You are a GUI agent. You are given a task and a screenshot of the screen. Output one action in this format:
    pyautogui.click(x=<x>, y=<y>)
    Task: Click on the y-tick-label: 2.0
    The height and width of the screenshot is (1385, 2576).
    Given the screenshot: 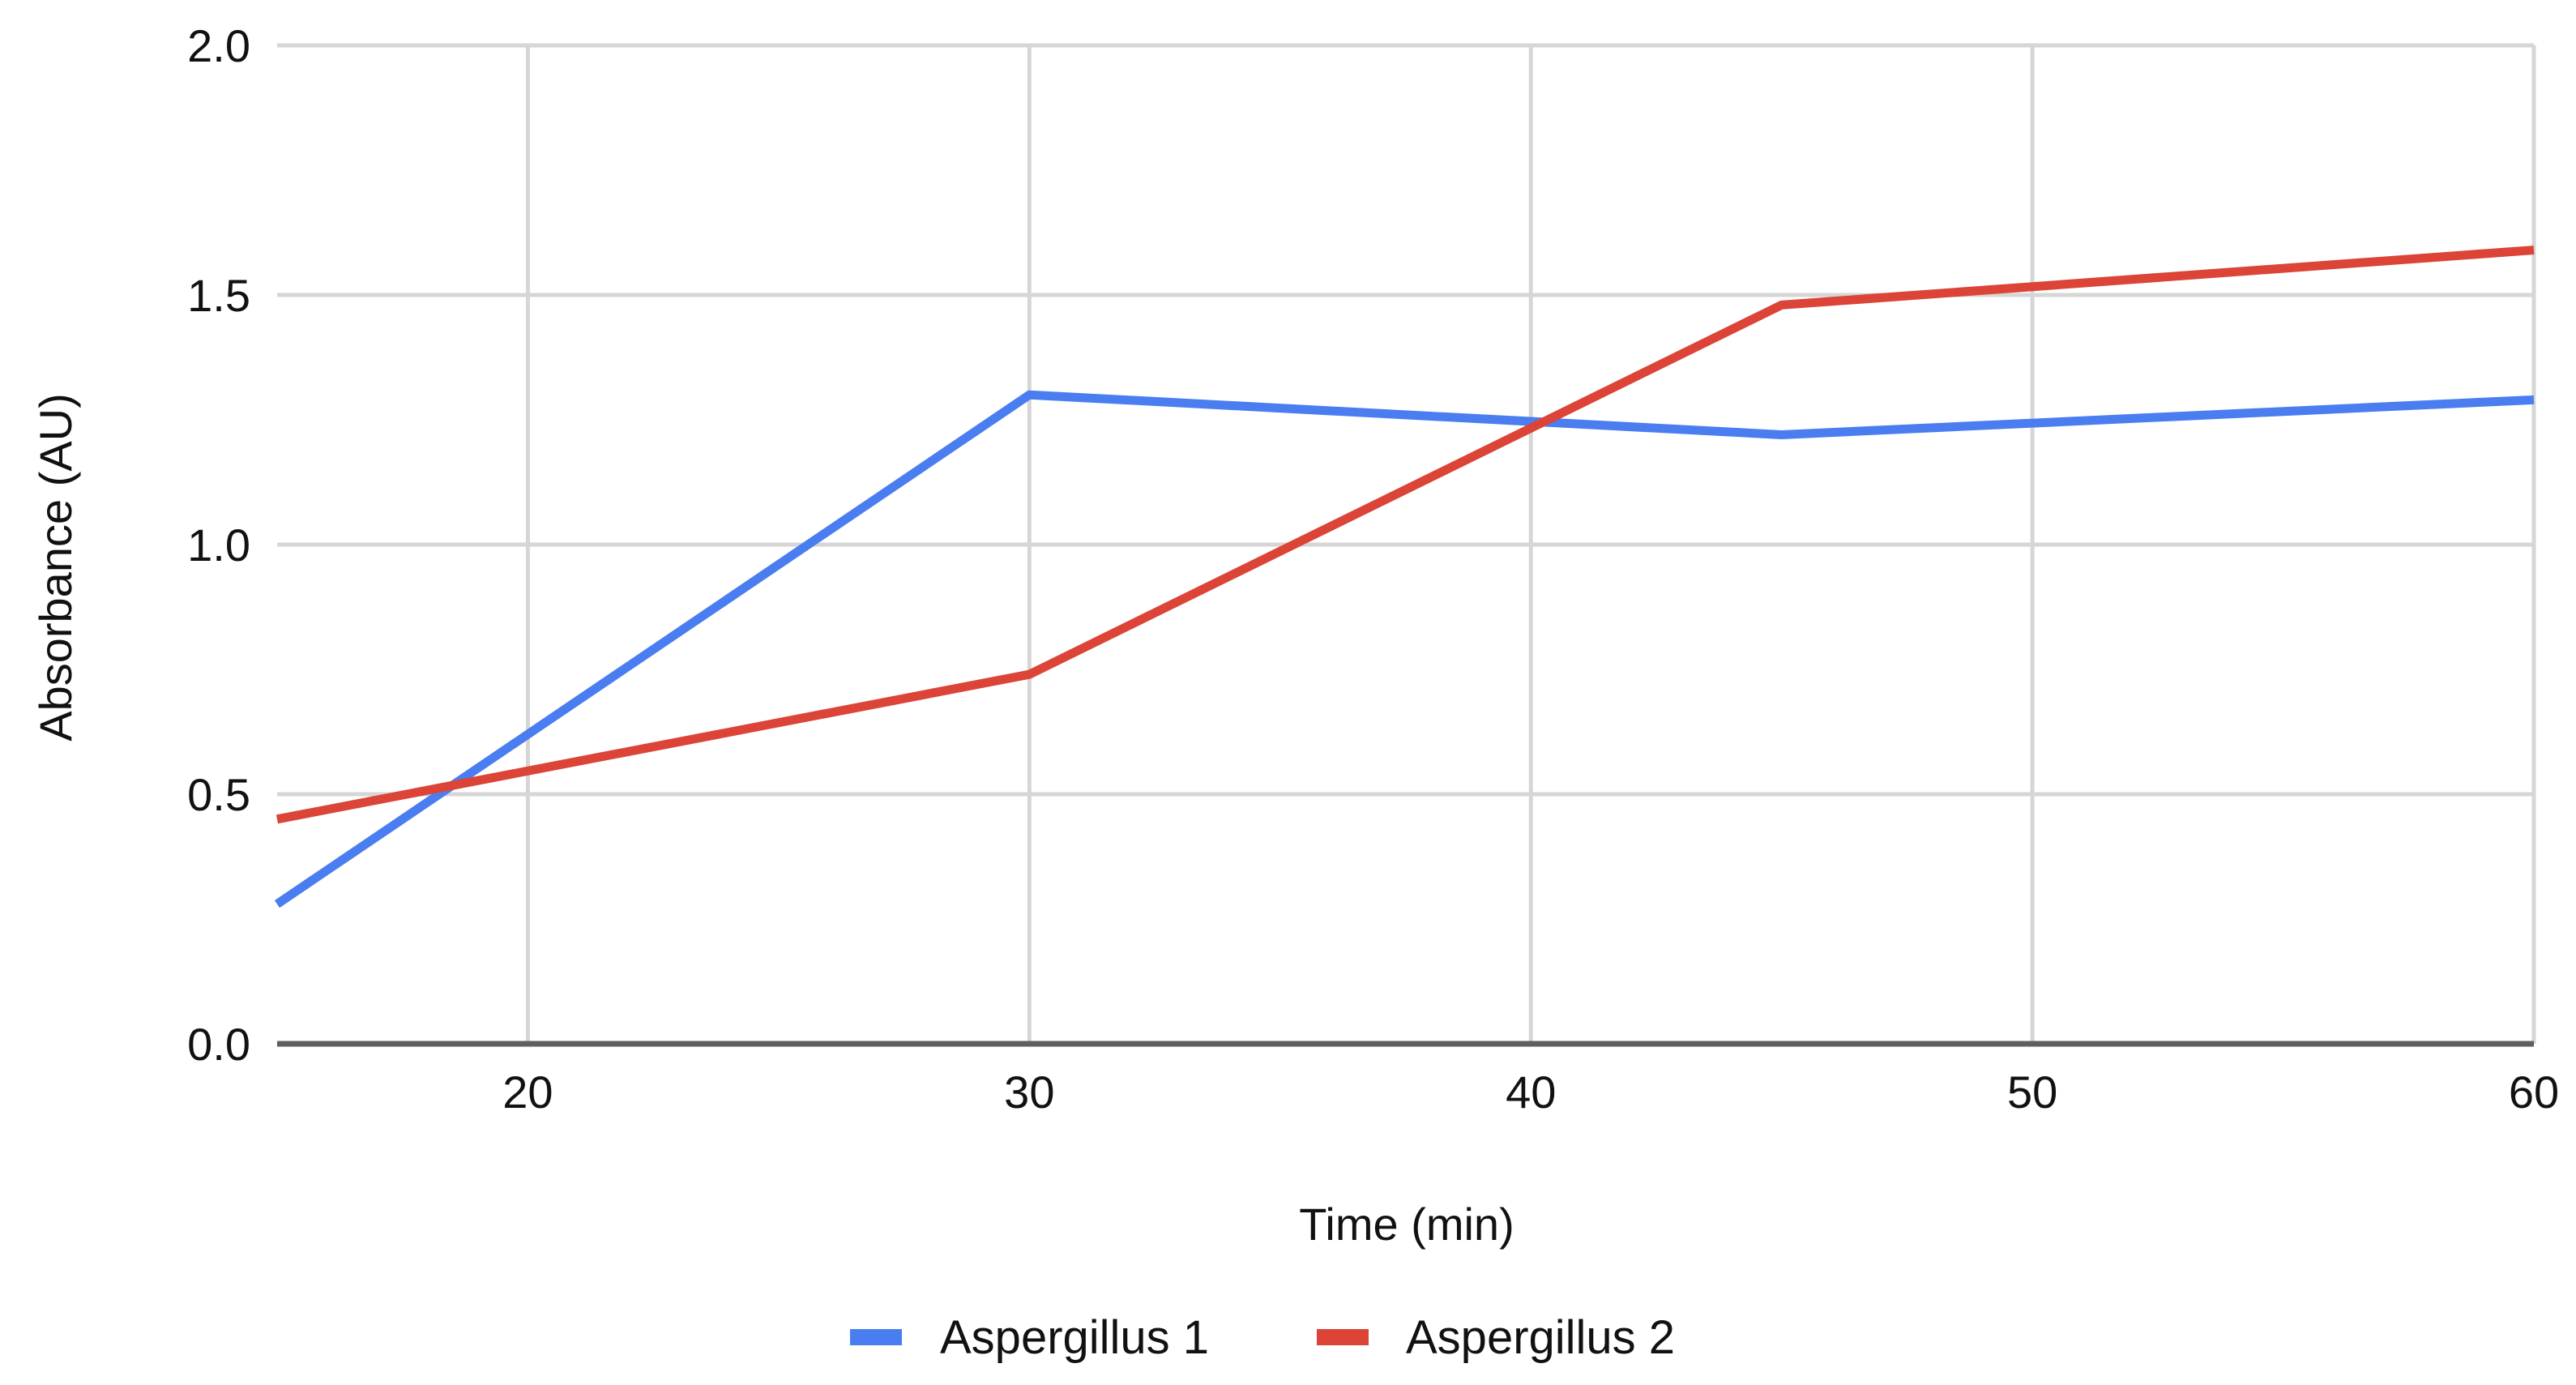 What is the action you would take?
    pyautogui.click(x=218, y=46)
    